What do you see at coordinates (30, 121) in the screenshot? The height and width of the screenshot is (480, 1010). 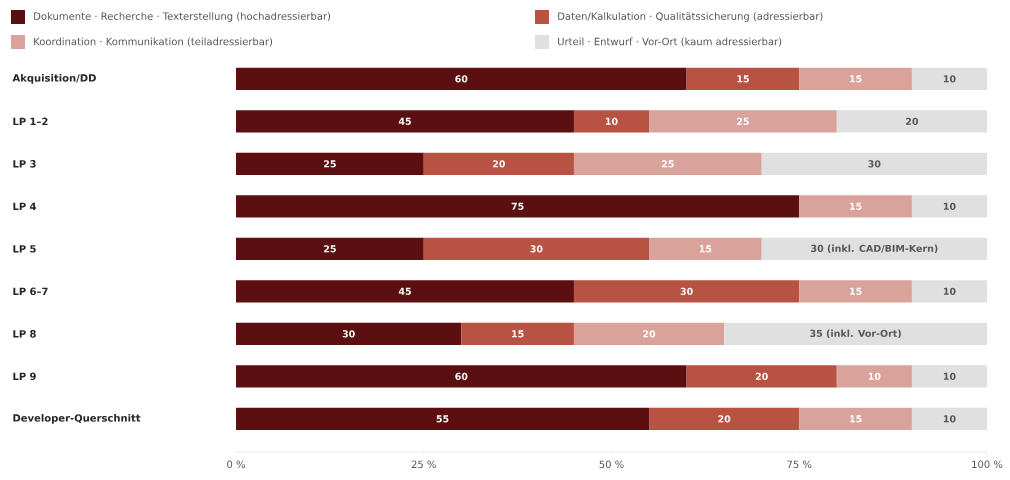 I see `y-tick-label: LP 1–2` at bounding box center [30, 121].